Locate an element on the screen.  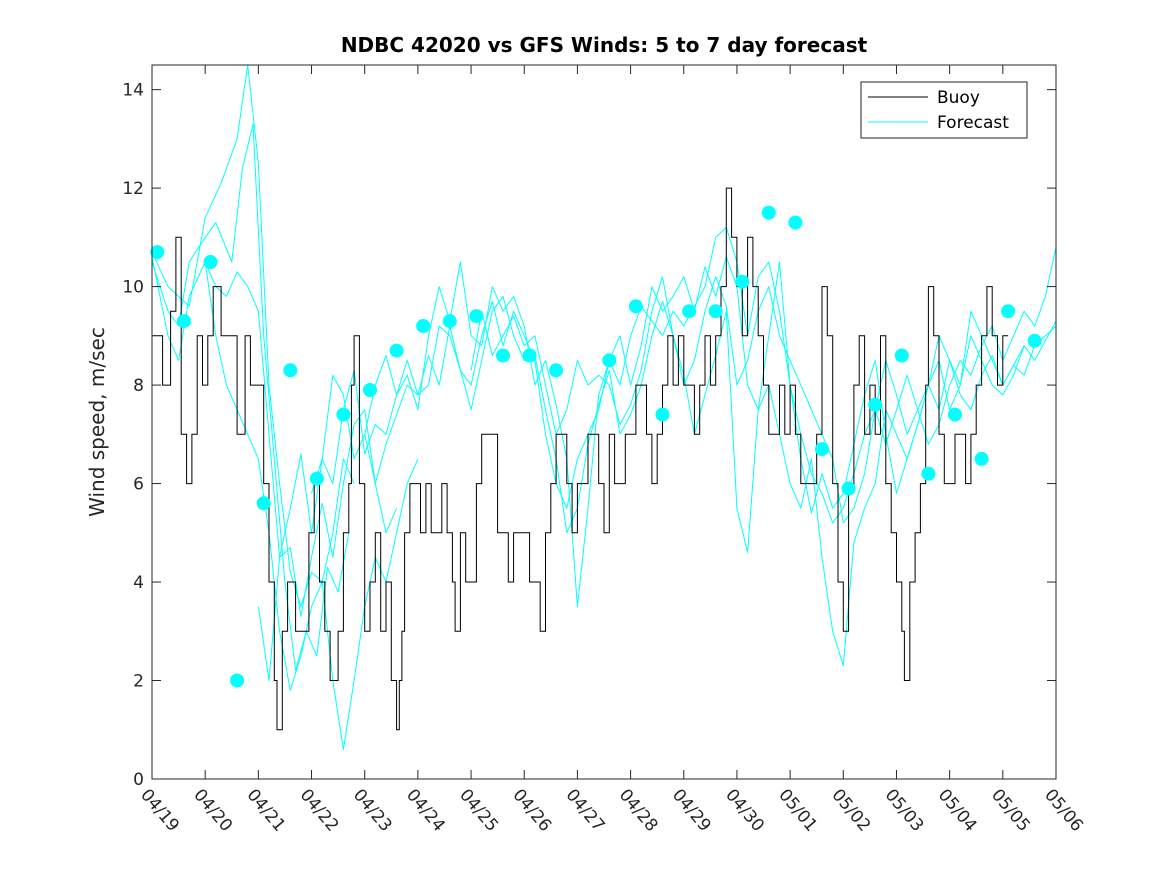
y-tick-label: 10 is located at coordinates (133, 288).